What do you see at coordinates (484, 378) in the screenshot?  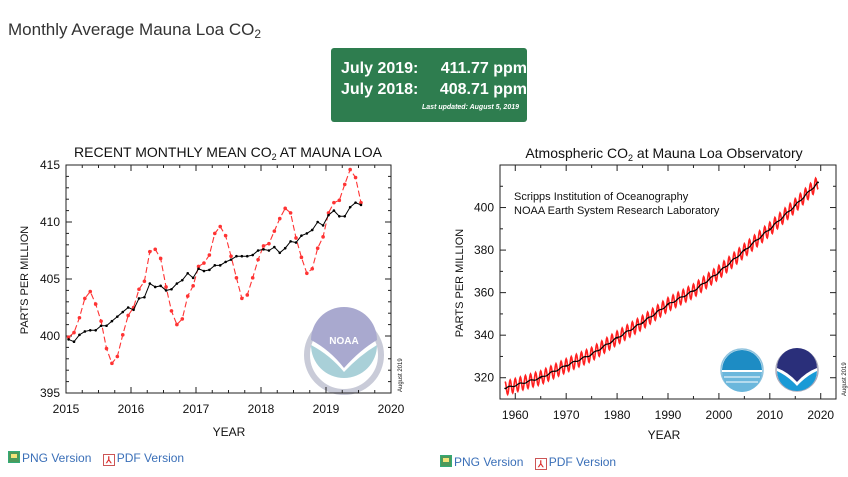 I see `y-tick-label: 320` at bounding box center [484, 378].